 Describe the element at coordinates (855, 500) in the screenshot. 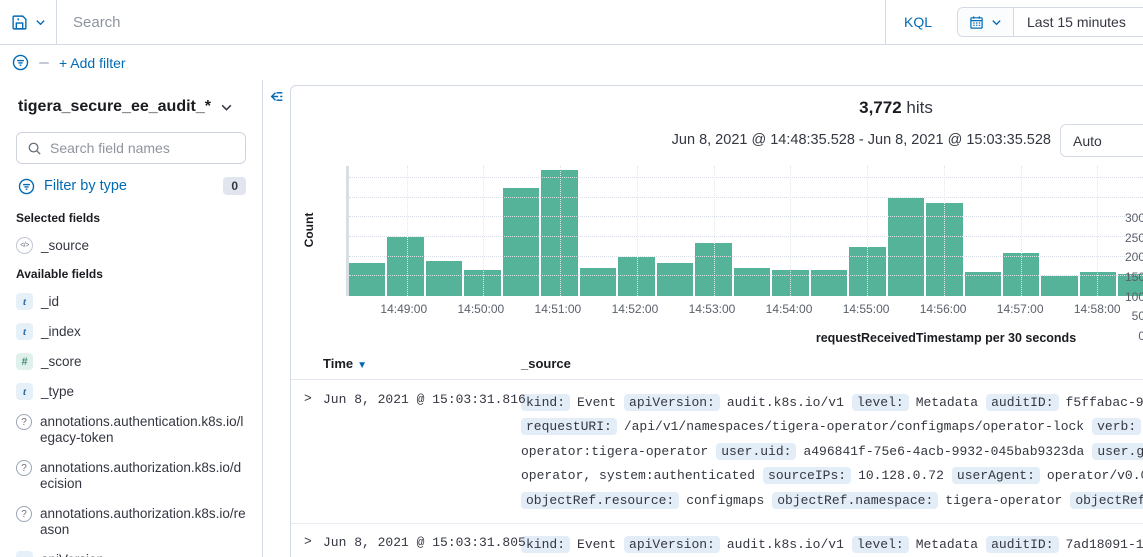

I see `field-name-badge: objectRef.namespace:` at that location.